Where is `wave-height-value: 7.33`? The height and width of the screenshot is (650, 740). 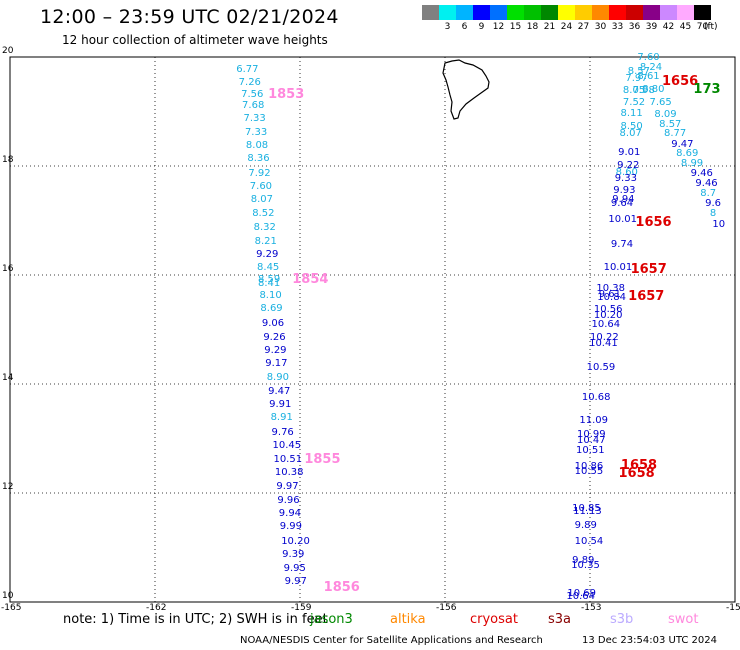
wave-height-value: 7.33 is located at coordinates (256, 132).